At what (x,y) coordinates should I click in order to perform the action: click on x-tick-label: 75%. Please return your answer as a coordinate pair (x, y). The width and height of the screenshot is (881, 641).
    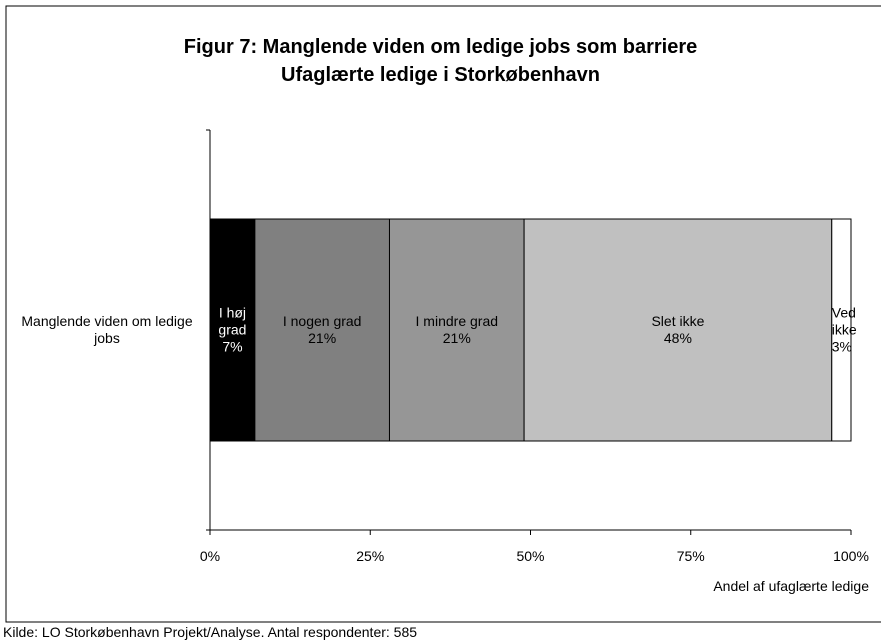
    Looking at the image, I should click on (690, 556).